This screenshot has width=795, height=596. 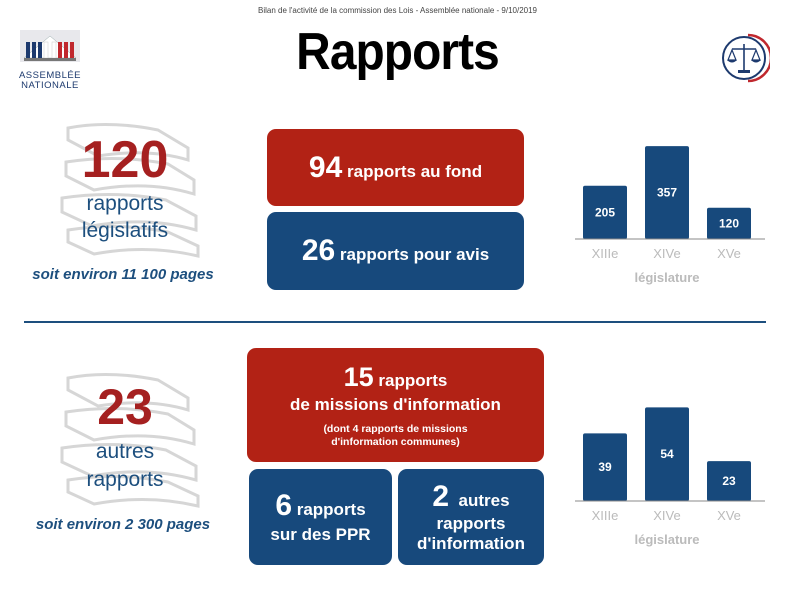 What do you see at coordinates (125, 407) in the screenshot?
I see `total-other-number: 23` at bounding box center [125, 407].